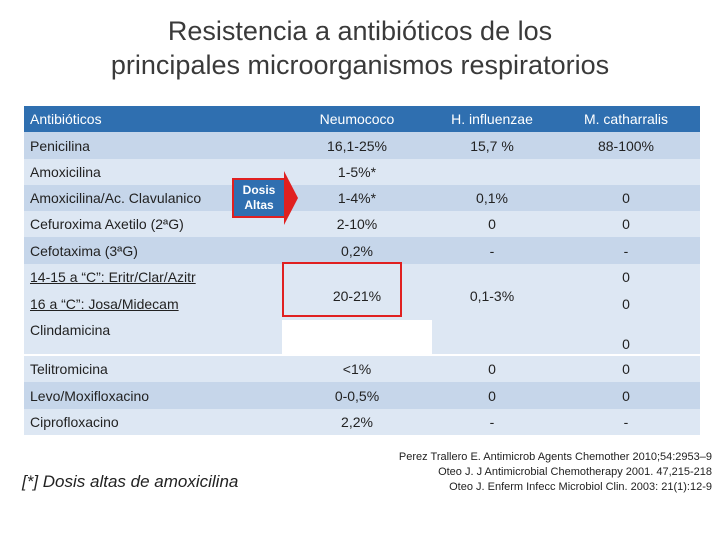  I want to click on table-row: Cefuroxima Axetilo (2ªG) 2-10% 0 0, so click(362, 224).